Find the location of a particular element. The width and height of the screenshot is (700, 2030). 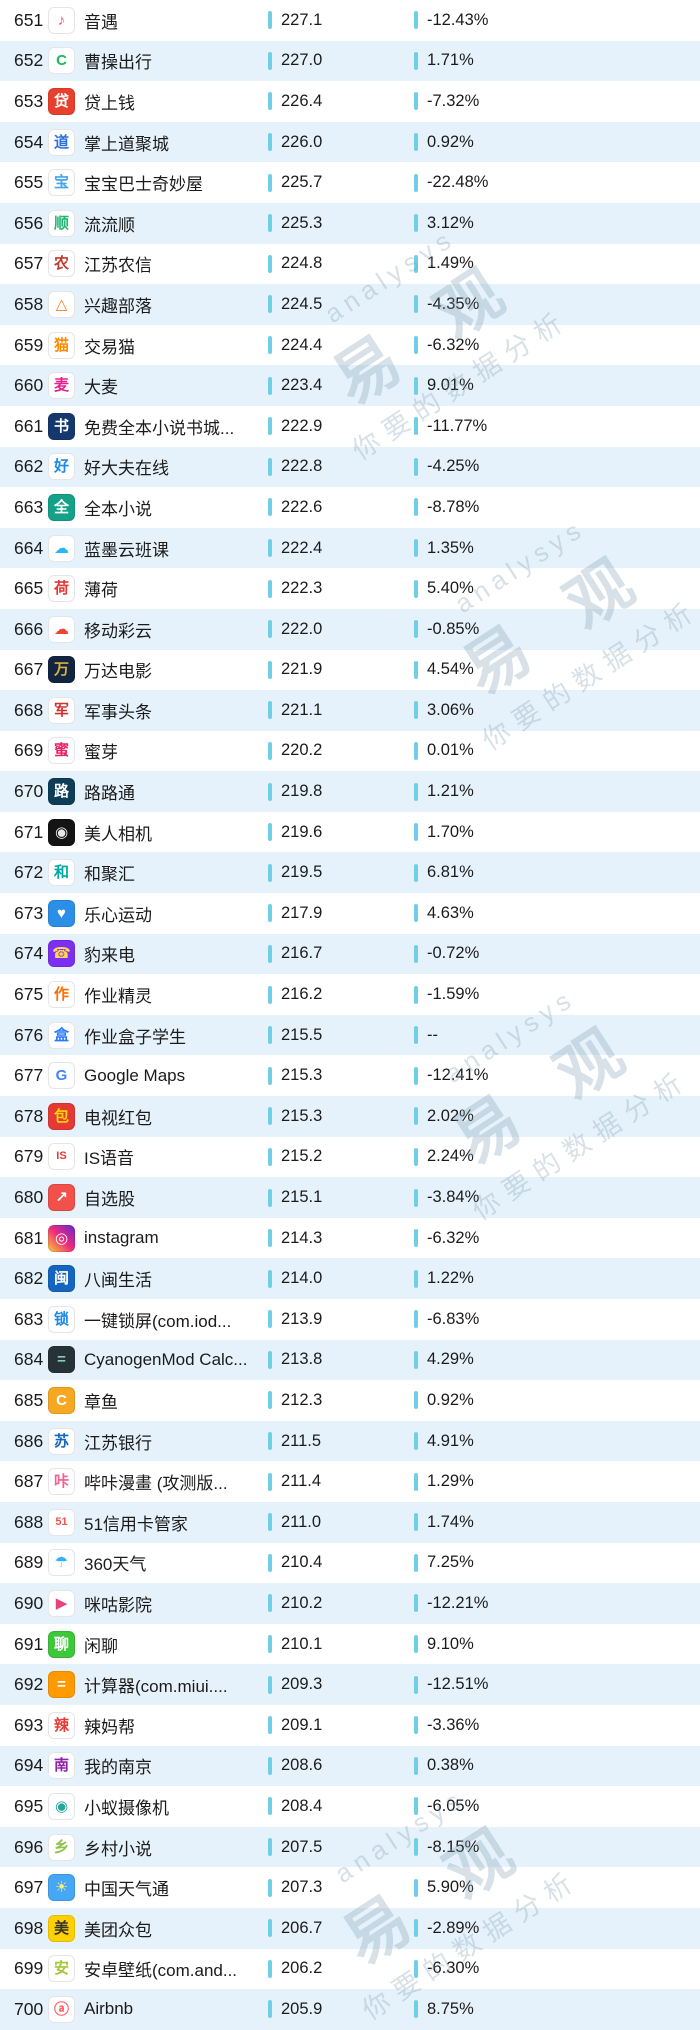

table-row: 698 美 美团众包 206.7 -2.89% is located at coordinates (350, 1928).